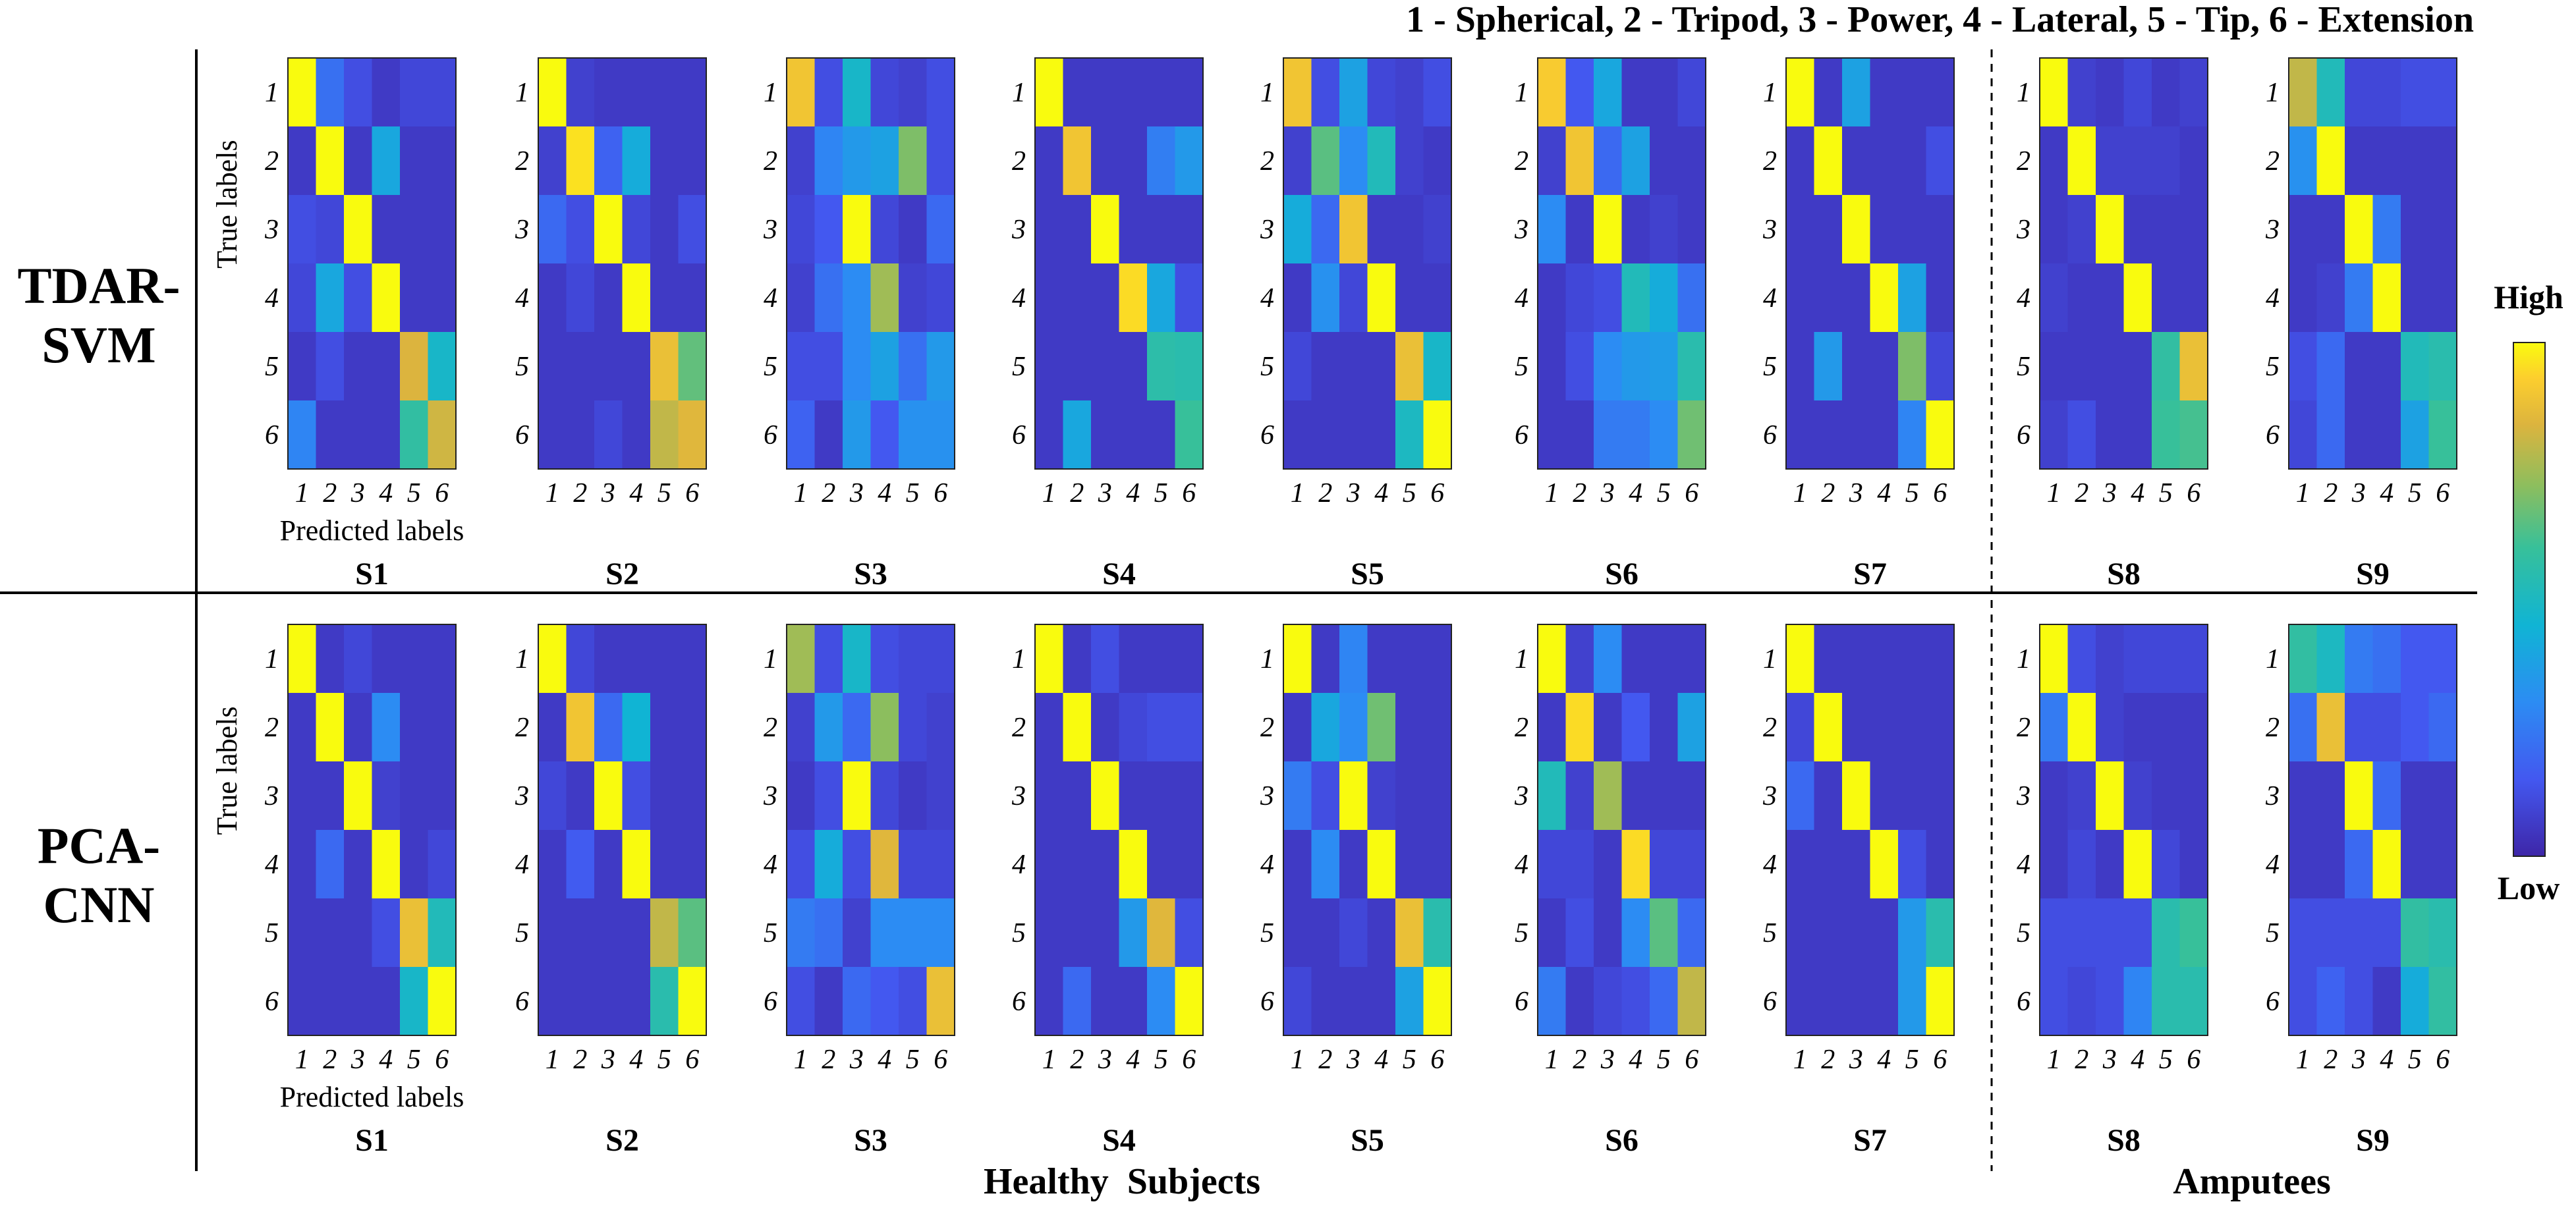 The height and width of the screenshot is (1206, 2576). What do you see at coordinates (372, 1097) in the screenshot?
I see `x-axis-label: Predicted labels` at bounding box center [372, 1097].